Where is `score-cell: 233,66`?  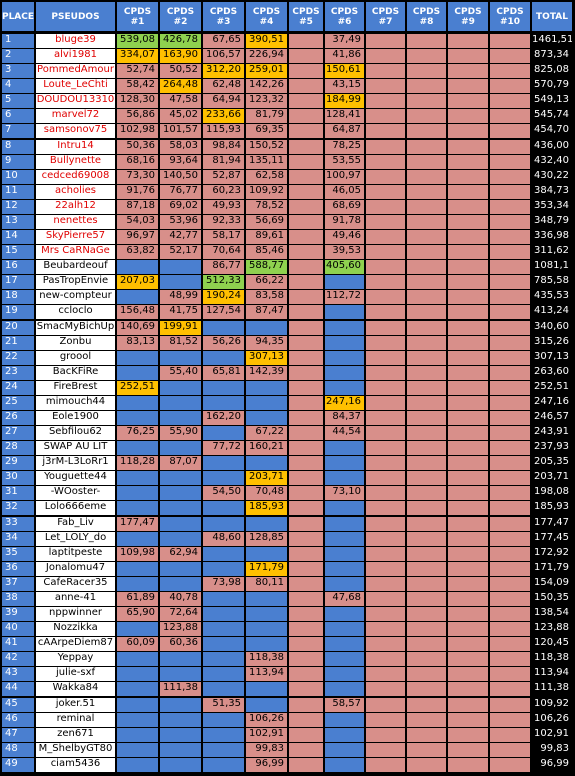
score-cell: 233,66 is located at coordinates (223, 116).